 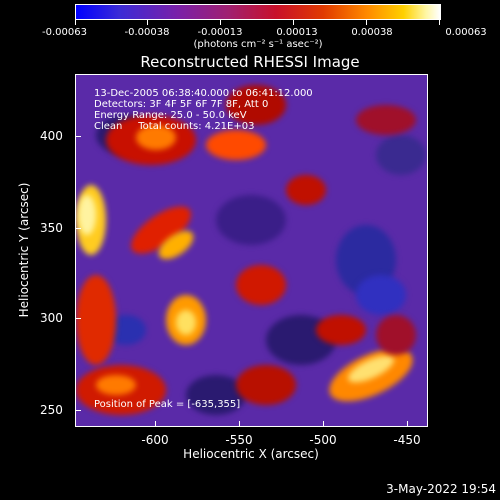 What do you see at coordinates (239, 440) in the screenshot?
I see `x-tick-label: -550` at bounding box center [239, 440].